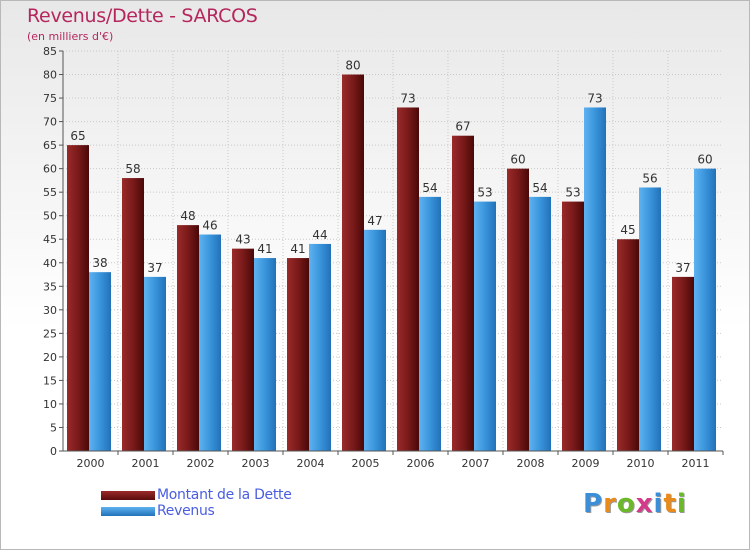 Image resolution: width=750 pixels, height=550 pixels. What do you see at coordinates (53, 451) in the screenshot?
I see `y-tick-label-0: 0` at bounding box center [53, 451].